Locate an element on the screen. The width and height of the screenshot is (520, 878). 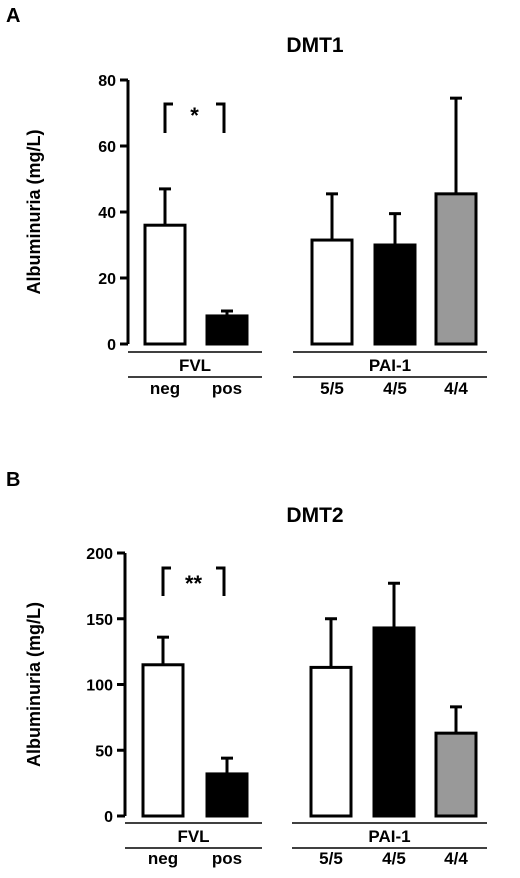
significance-label: * is located at coordinates (194, 115).